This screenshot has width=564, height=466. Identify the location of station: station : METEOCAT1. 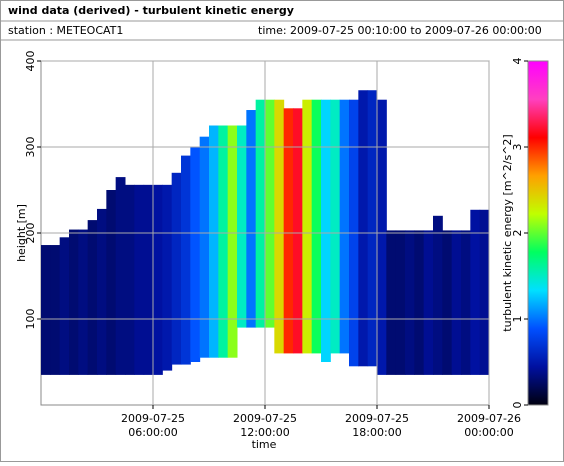
(65, 30).